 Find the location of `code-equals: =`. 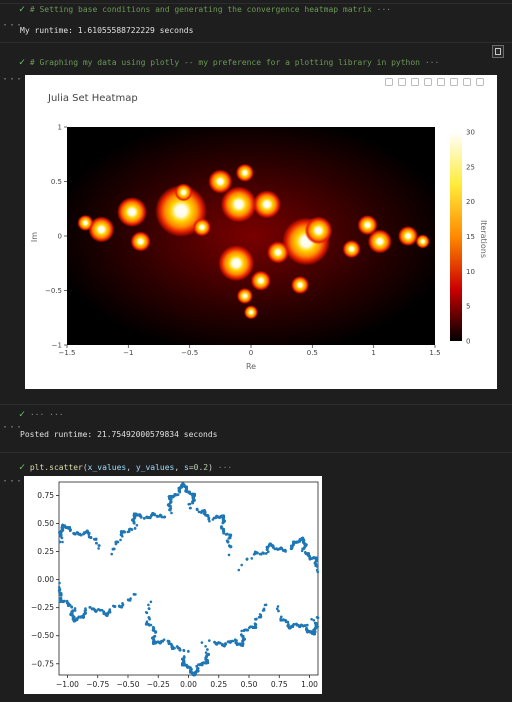

code-equals: = is located at coordinates (191, 467).